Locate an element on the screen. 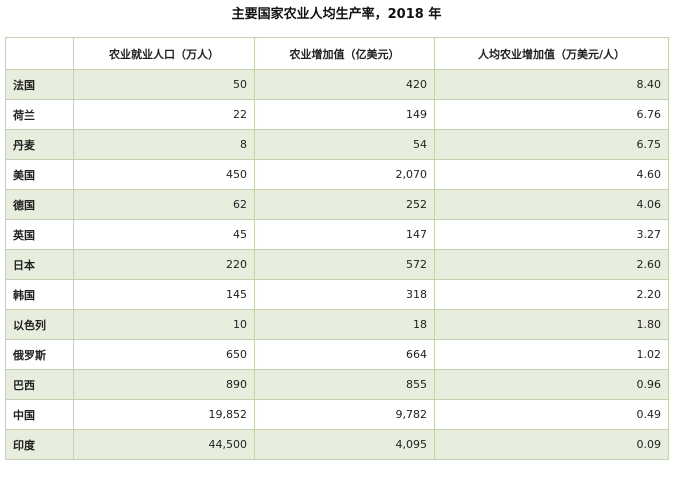 This screenshot has width=673, height=485. table-row: 中国 19,852 9,782 0.49 is located at coordinates (337, 414).